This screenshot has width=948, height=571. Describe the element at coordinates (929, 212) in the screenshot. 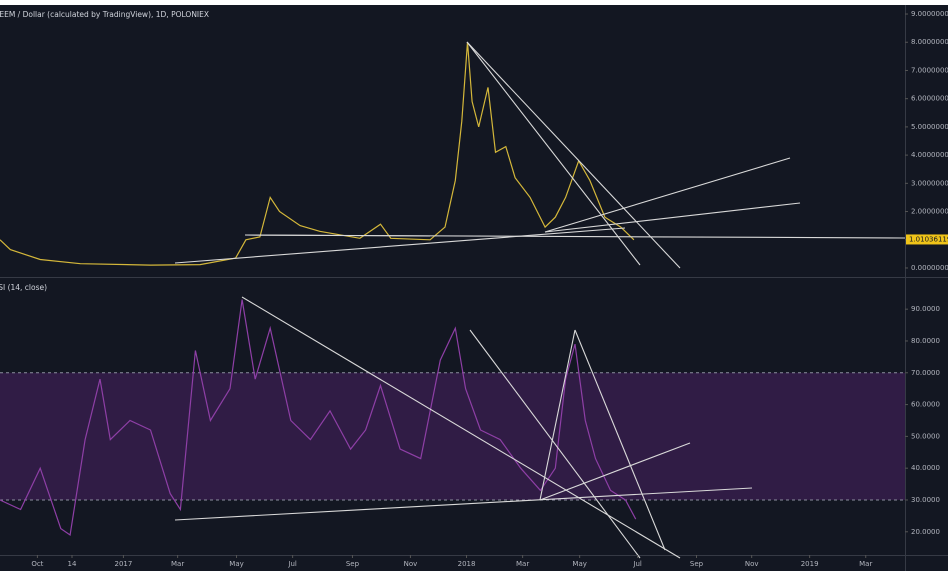

I see `y-tick-label: 2.00000000` at that location.